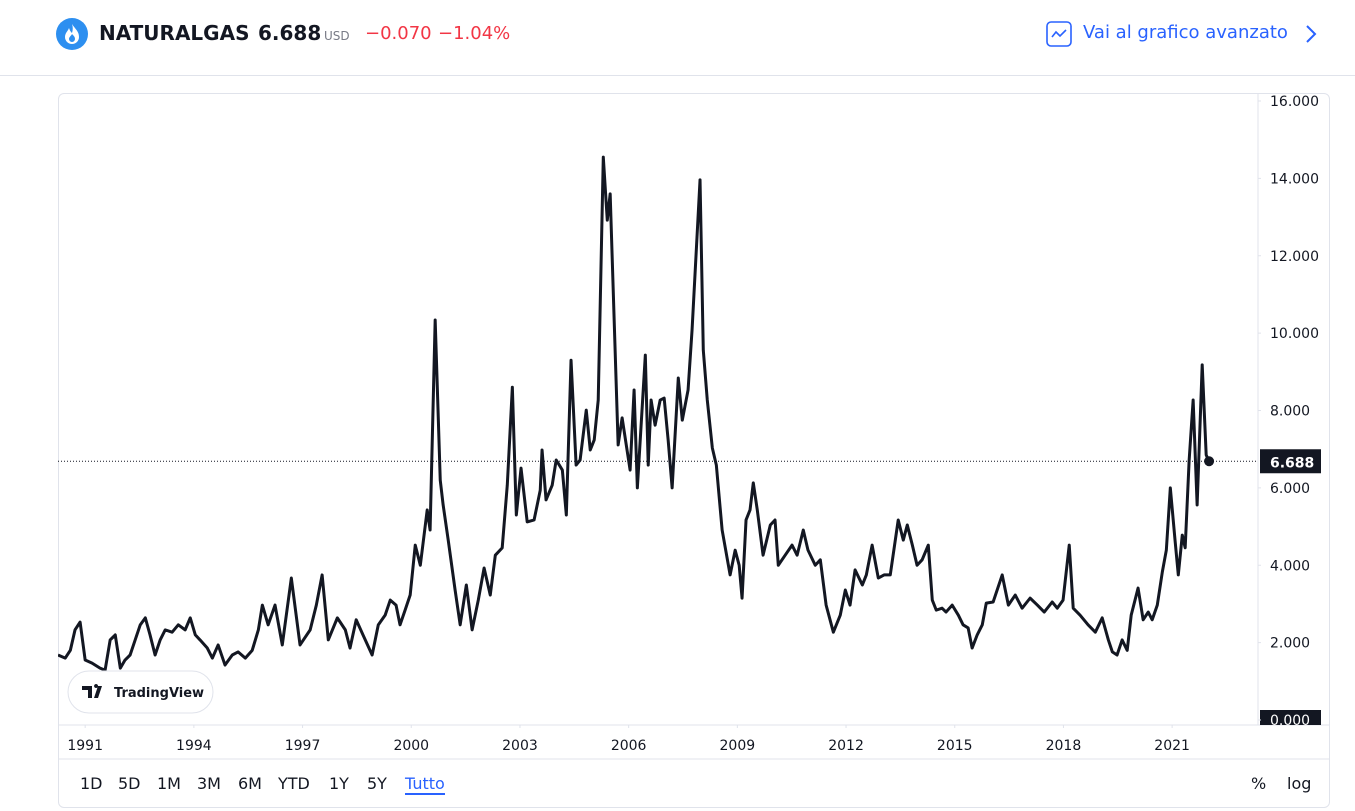  I want to click on range-button: 3M, so click(209, 783).